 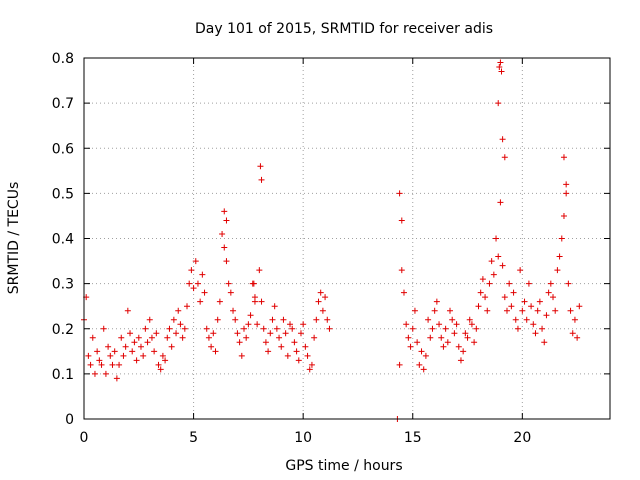 I want to click on y-tick-label: 0.4, so click(x=63, y=240).